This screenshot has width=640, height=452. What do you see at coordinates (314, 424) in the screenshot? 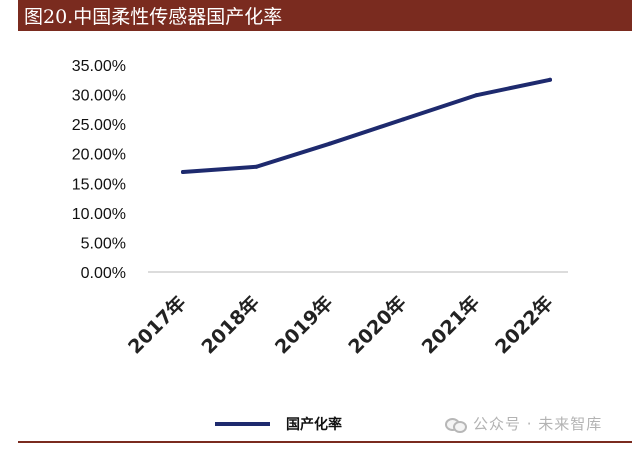
I see `legend-label-series: 国产化率` at bounding box center [314, 424].